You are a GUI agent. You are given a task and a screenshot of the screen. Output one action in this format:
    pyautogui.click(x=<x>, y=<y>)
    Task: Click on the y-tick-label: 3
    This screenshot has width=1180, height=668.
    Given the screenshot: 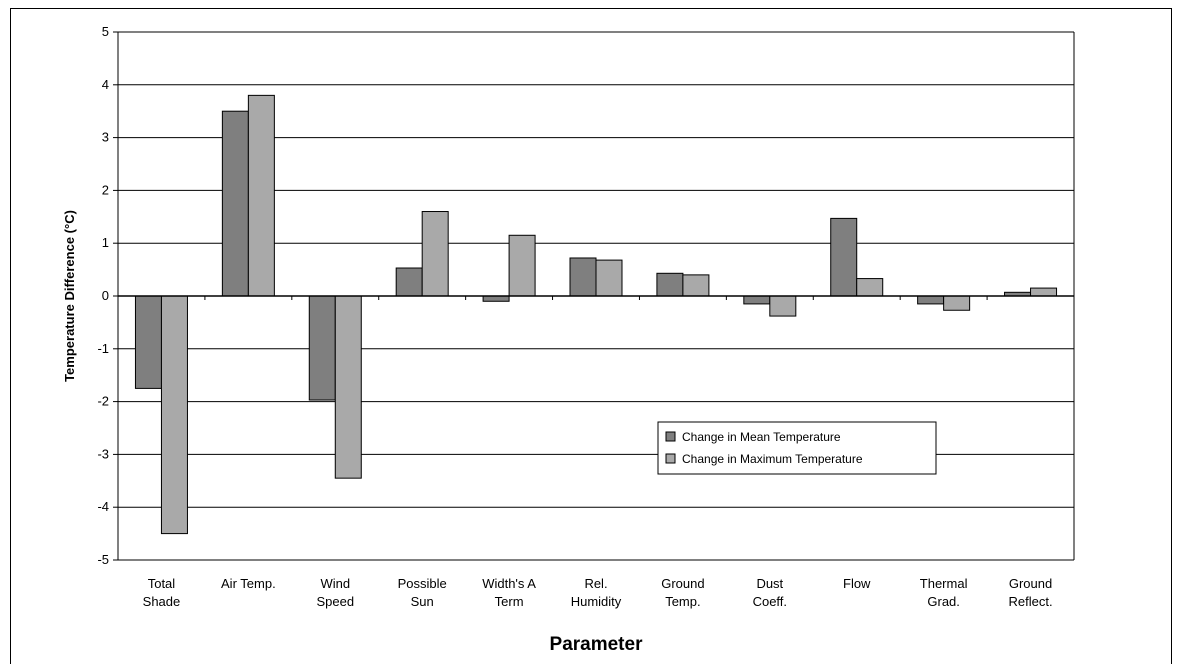 What is the action you would take?
    pyautogui.click(x=105, y=137)
    